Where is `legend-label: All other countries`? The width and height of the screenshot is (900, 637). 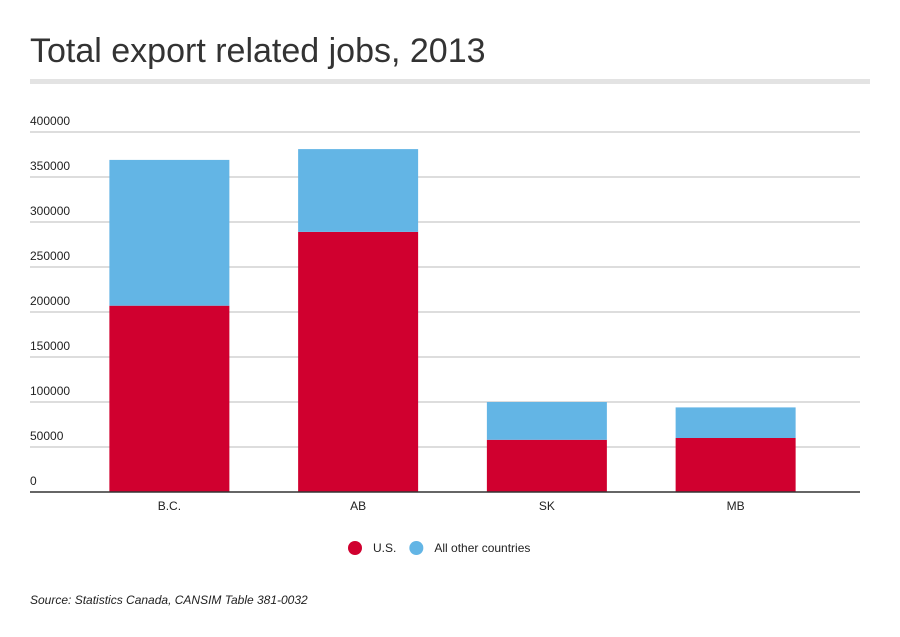 legend-label: All other countries is located at coordinates (482, 548).